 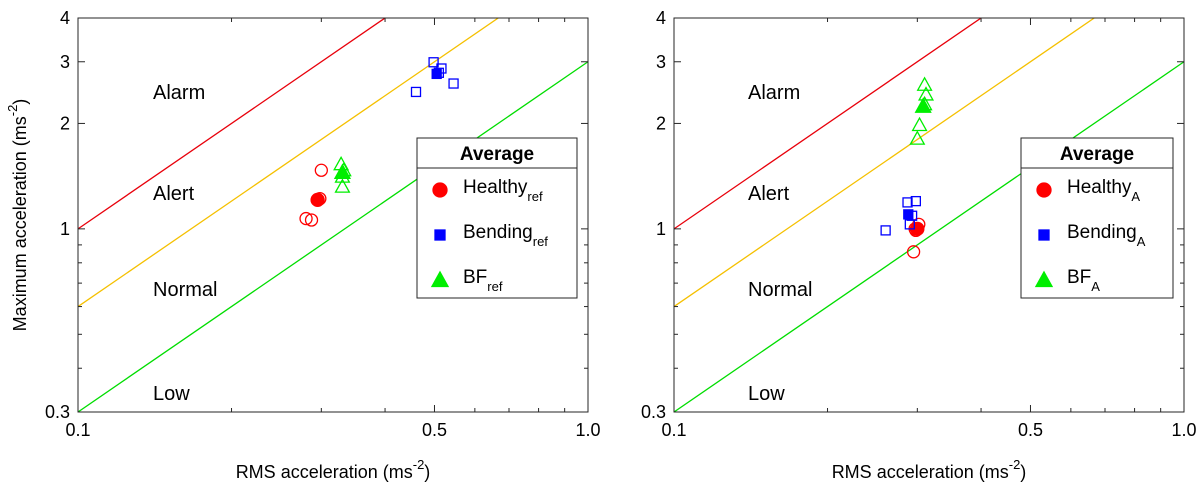 What do you see at coordinates (503, 190) in the screenshot?
I see `legend-entry-label: Healthyref` at bounding box center [503, 190].